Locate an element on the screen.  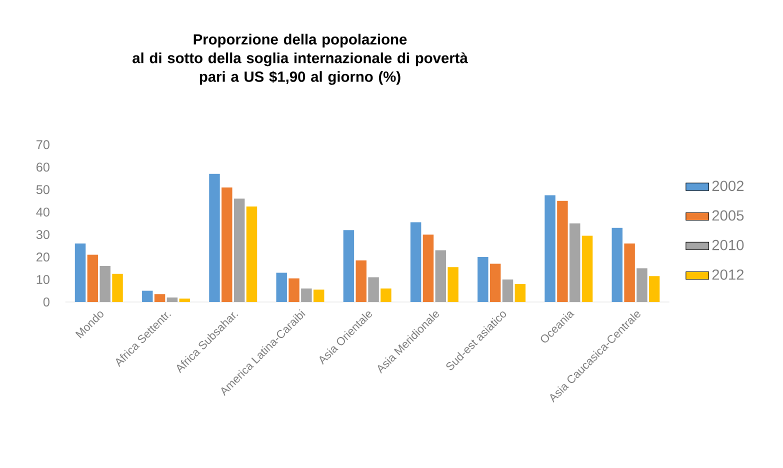
legend-label: 2005 is located at coordinates (728, 215).